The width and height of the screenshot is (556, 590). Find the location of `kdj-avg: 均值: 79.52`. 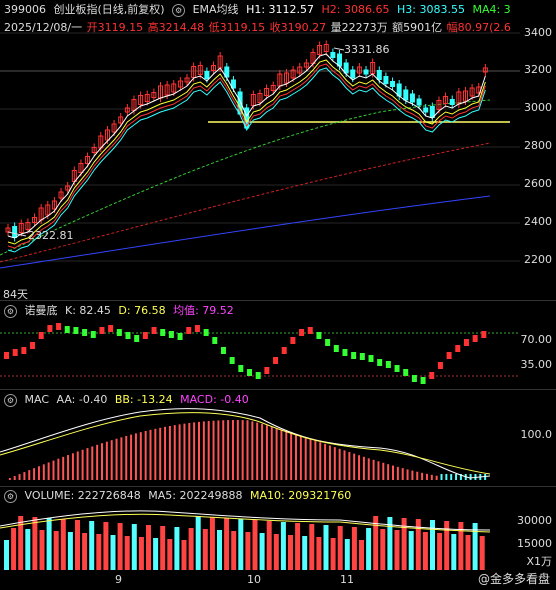

kdj-avg: 均值: 79.52 is located at coordinates (203, 310).